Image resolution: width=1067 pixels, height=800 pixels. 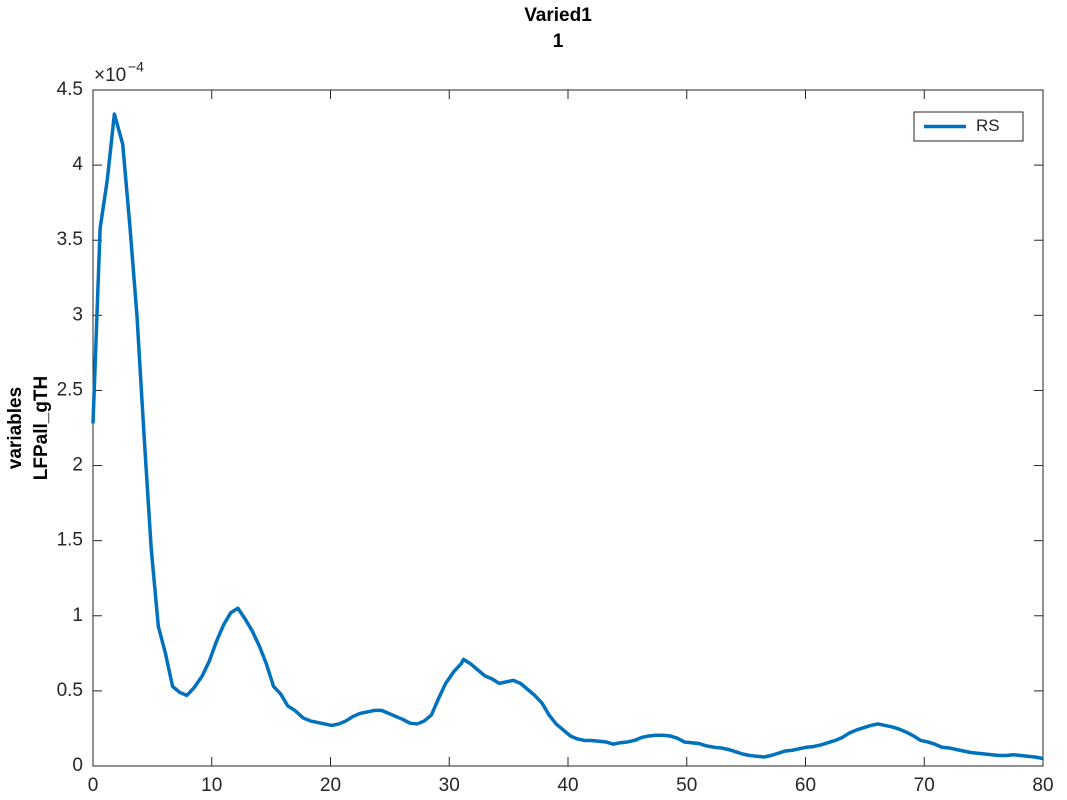 What do you see at coordinates (77, 465) in the screenshot?
I see `y-tick-label: 2` at bounding box center [77, 465].